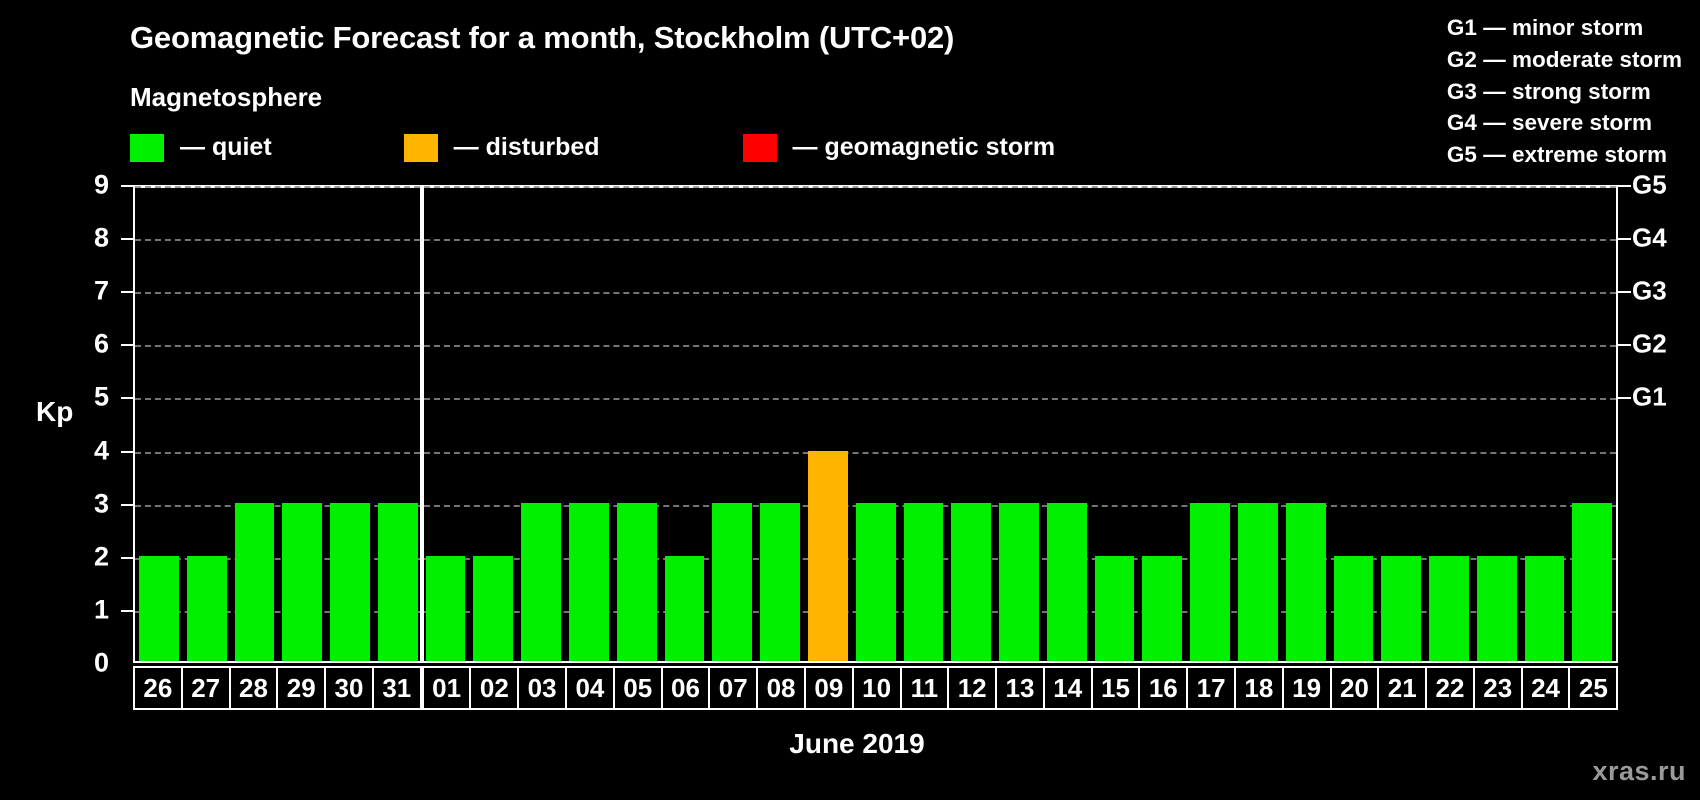  I want to click on orange-swatch, so click(420, 147).